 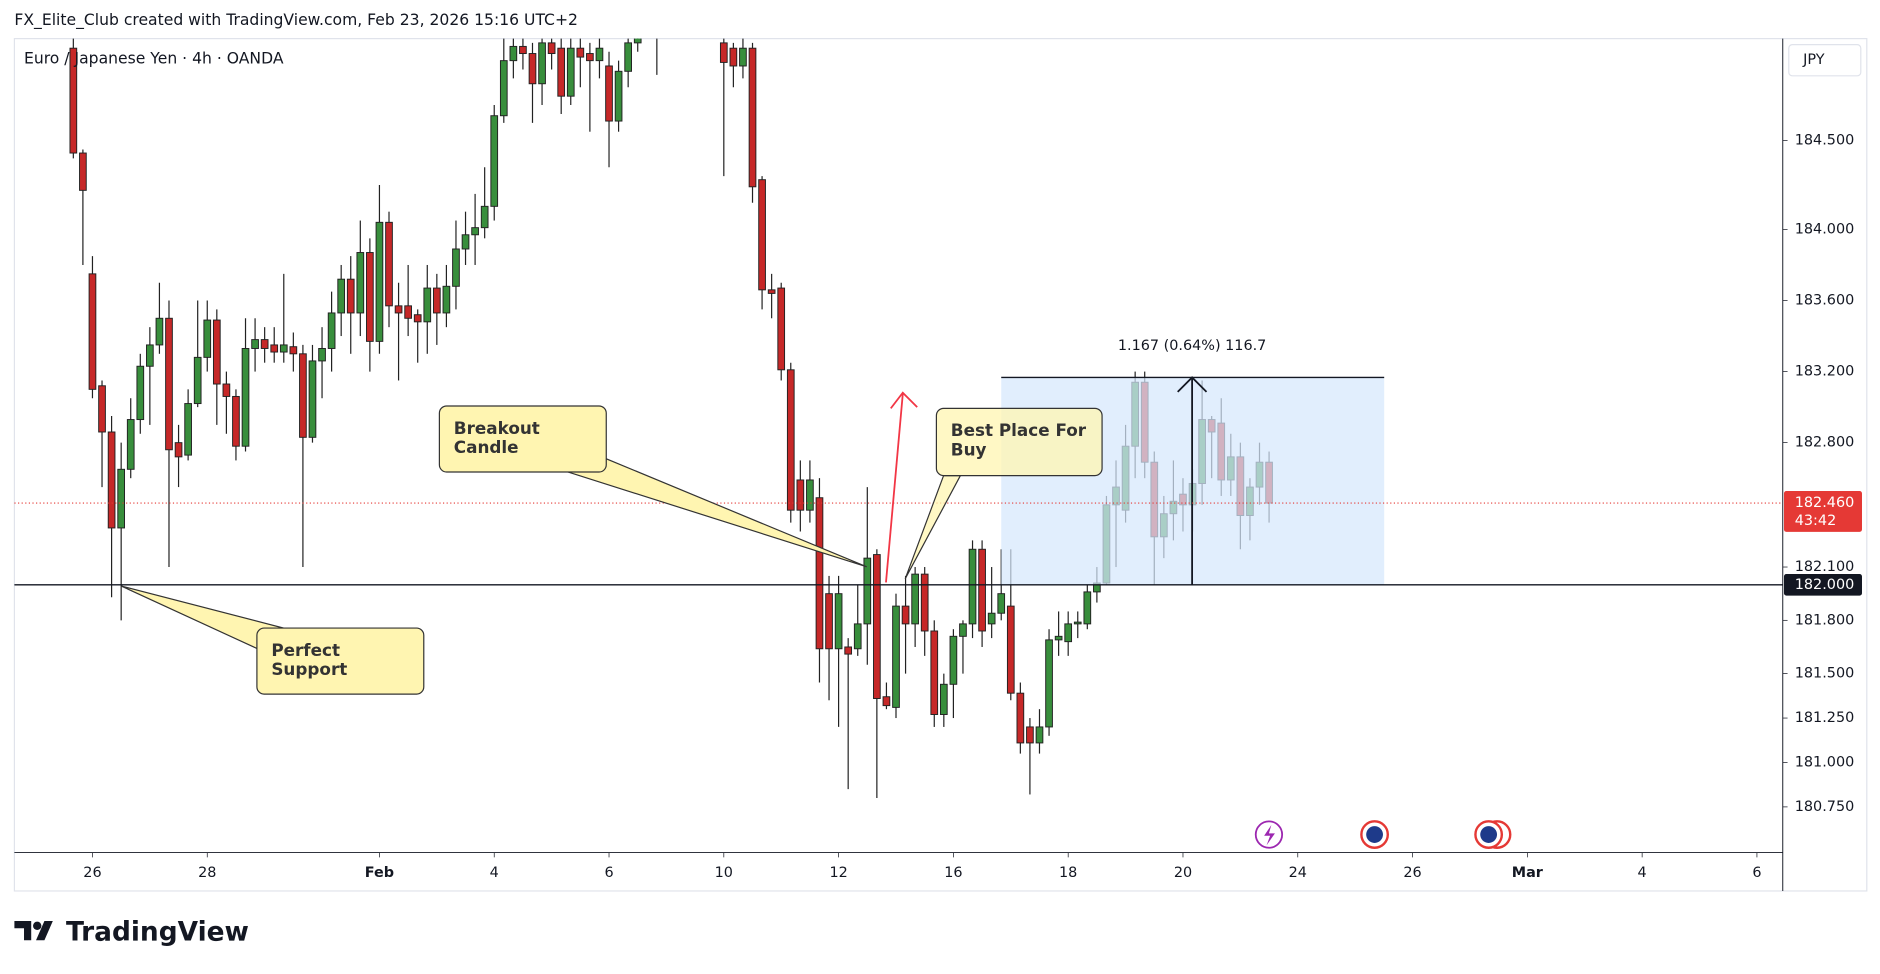 What do you see at coordinates (1412, 873) in the screenshot?
I see `x-tick-label: 26` at bounding box center [1412, 873].